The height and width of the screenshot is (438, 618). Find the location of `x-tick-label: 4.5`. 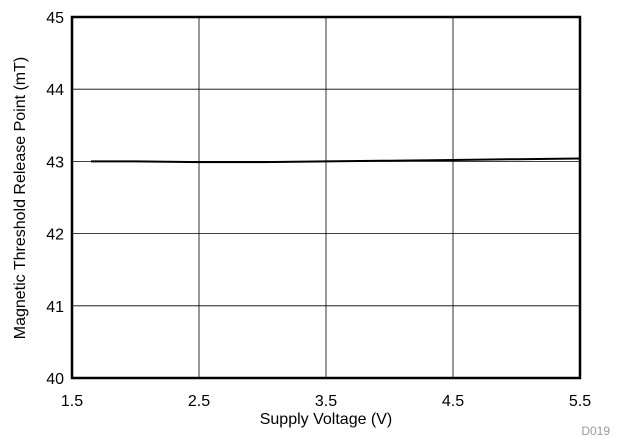

x-tick-label: 4.5 is located at coordinates (453, 401).